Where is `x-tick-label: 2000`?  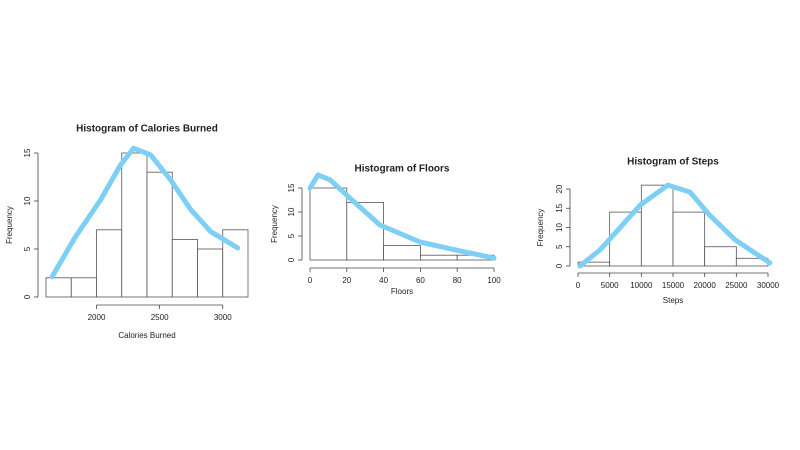
x-tick-label: 2000 is located at coordinates (97, 317).